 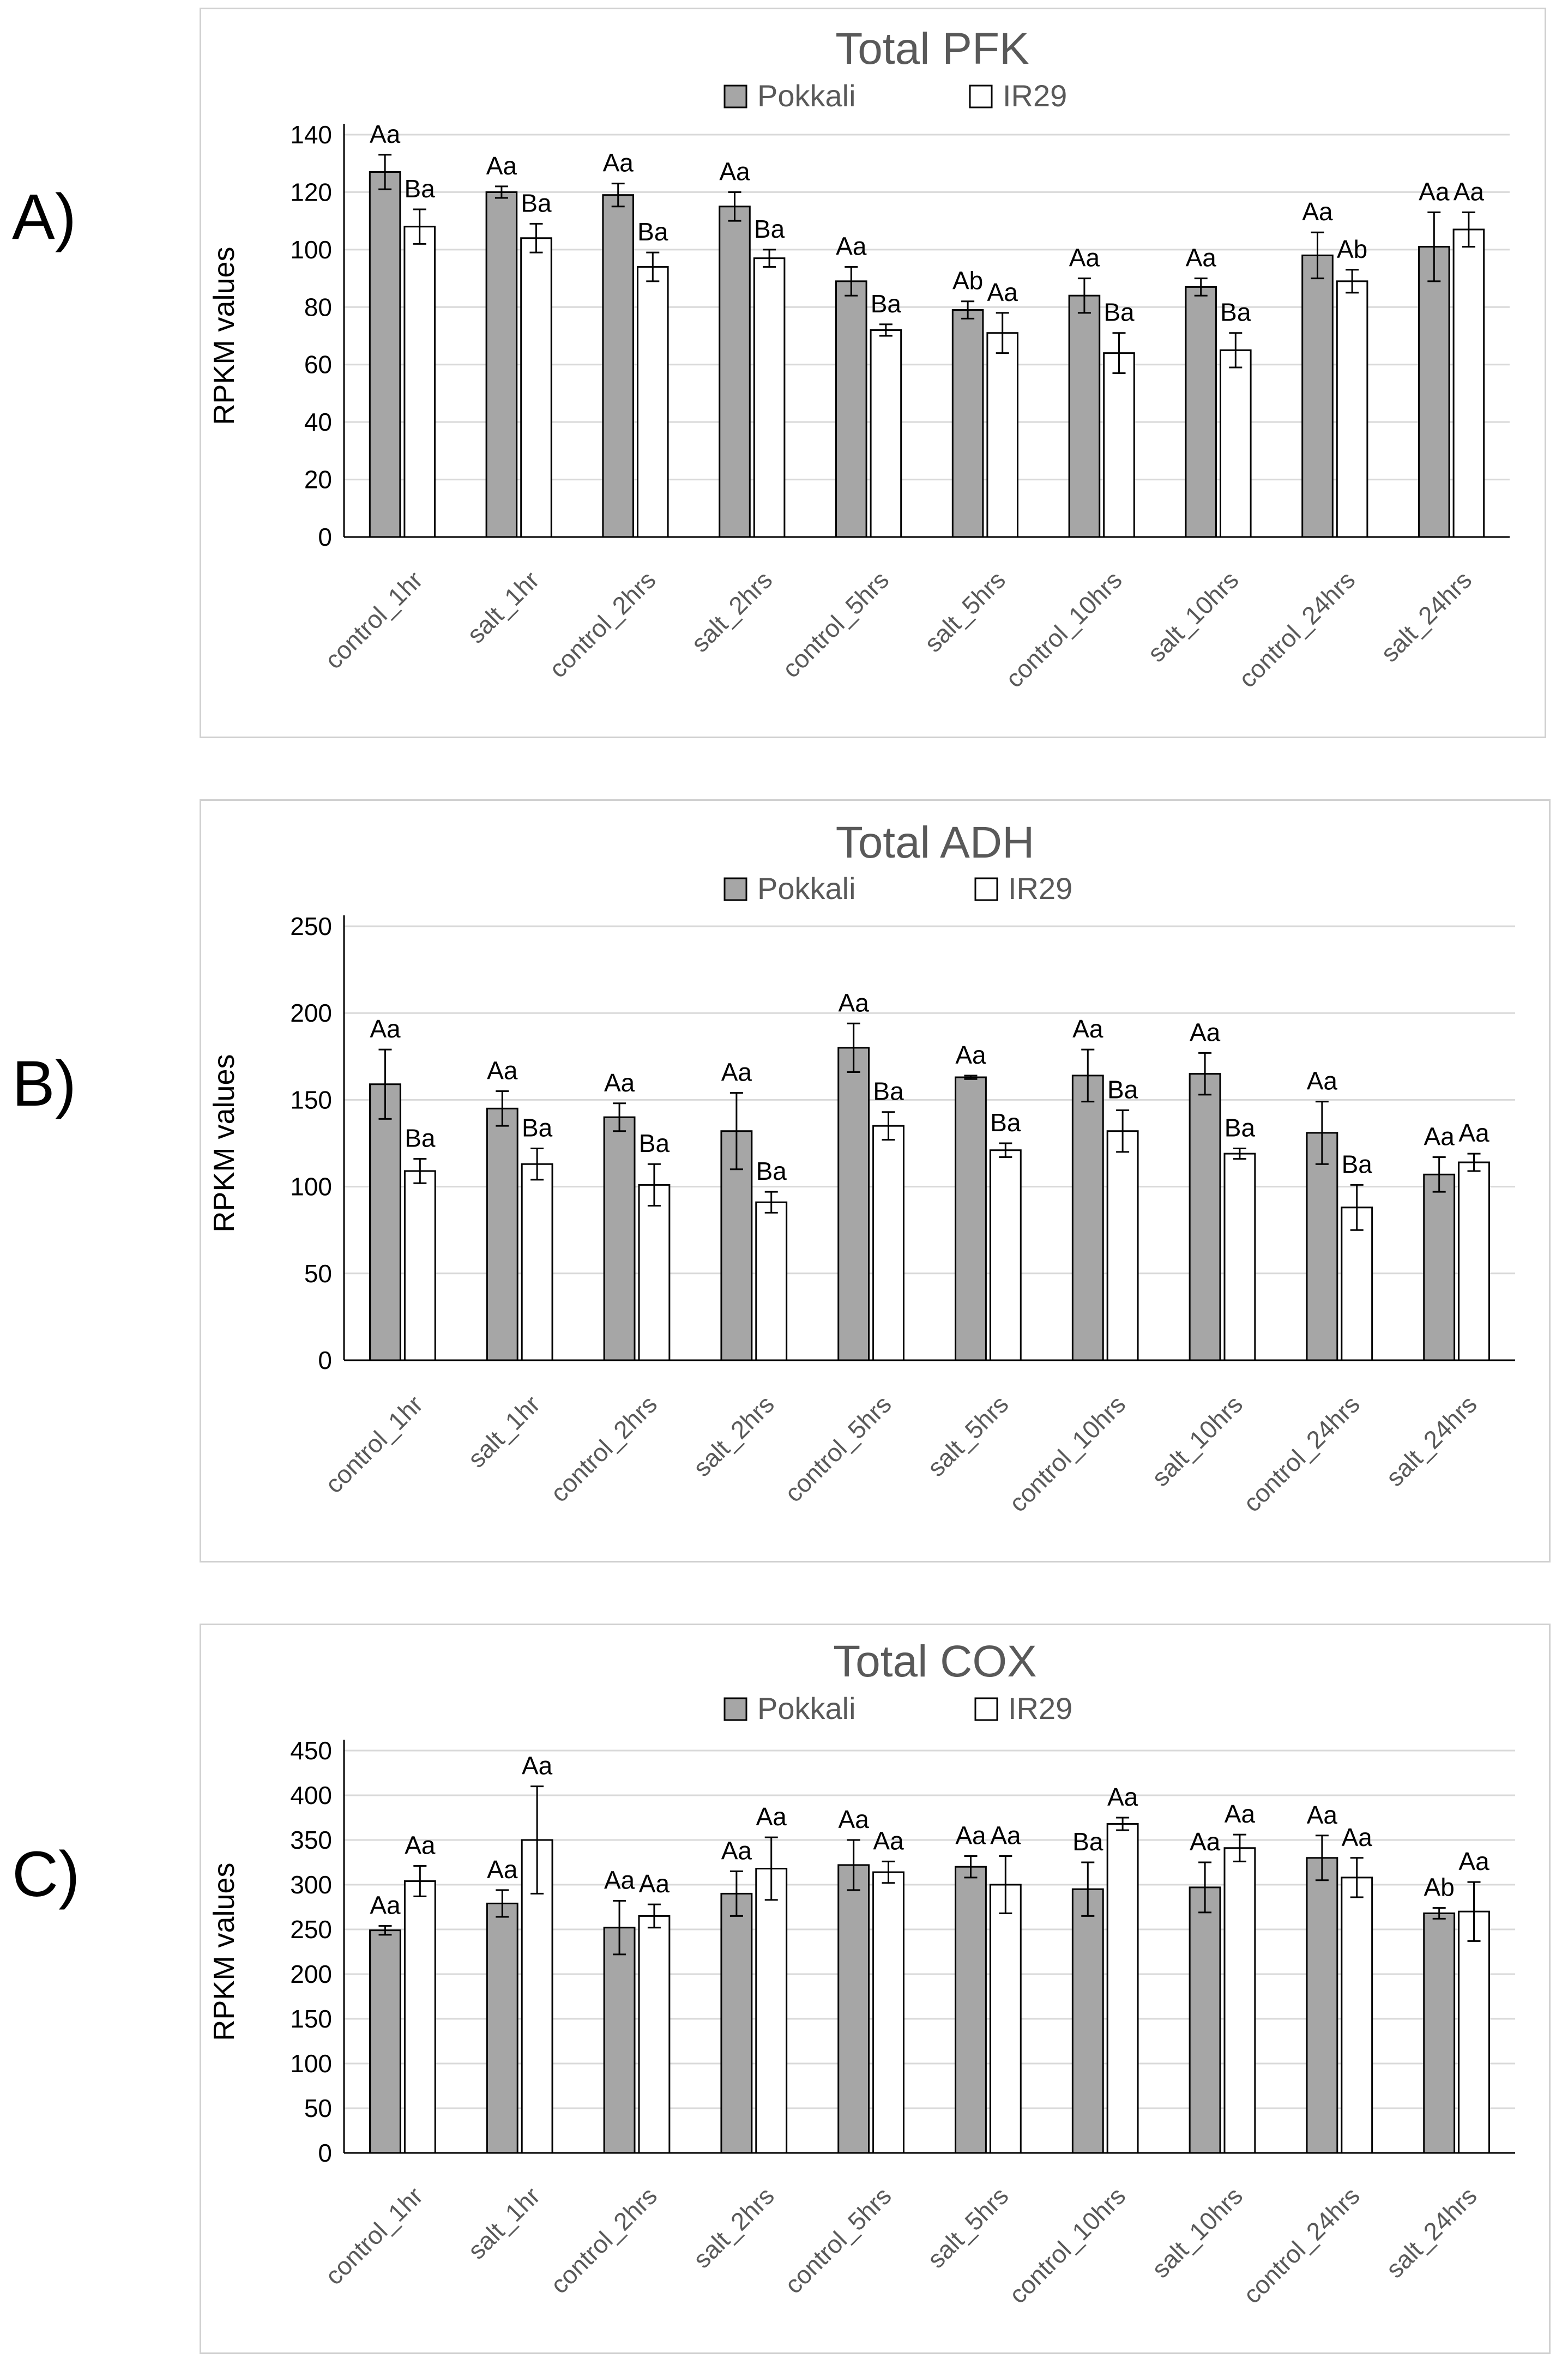 What do you see at coordinates (1193, 616) in the screenshot?
I see `x-tick-label: salt_10hrs` at bounding box center [1193, 616].